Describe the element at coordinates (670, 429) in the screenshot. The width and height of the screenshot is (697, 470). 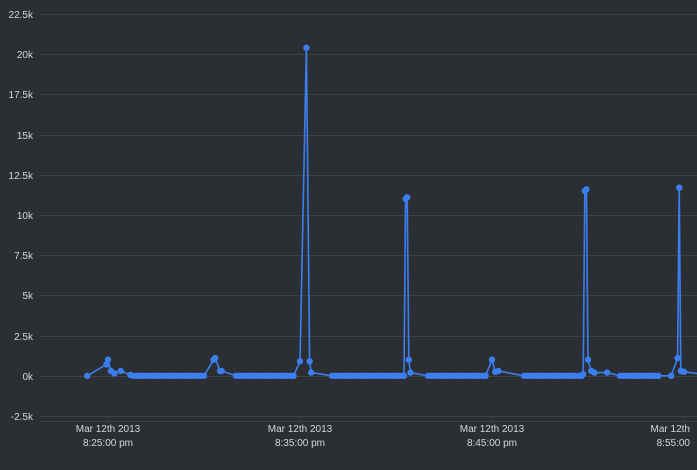
I see `x-tick-label: Mar 12th` at that location.